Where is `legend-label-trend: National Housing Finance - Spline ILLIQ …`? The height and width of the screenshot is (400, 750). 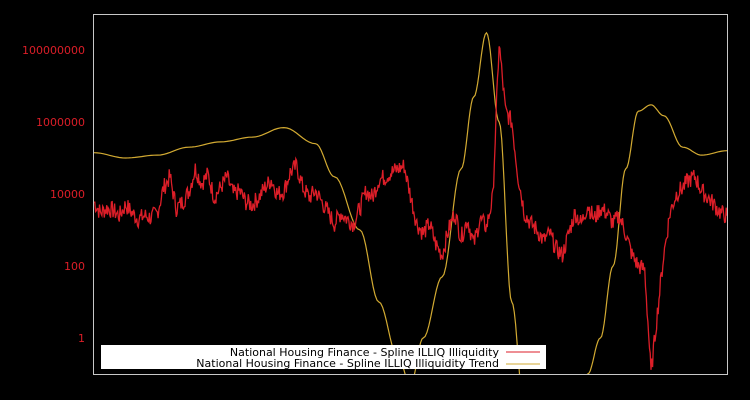 legend-label-trend: National Housing Finance - Spline ILLIQ … is located at coordinates (347, 363).